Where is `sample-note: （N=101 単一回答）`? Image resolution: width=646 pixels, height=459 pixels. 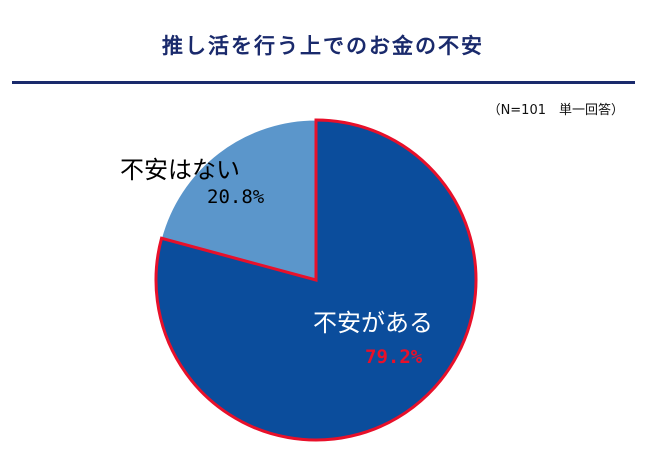 sample-note: （N=101 単一回答） is located at coordinates (555, 110).